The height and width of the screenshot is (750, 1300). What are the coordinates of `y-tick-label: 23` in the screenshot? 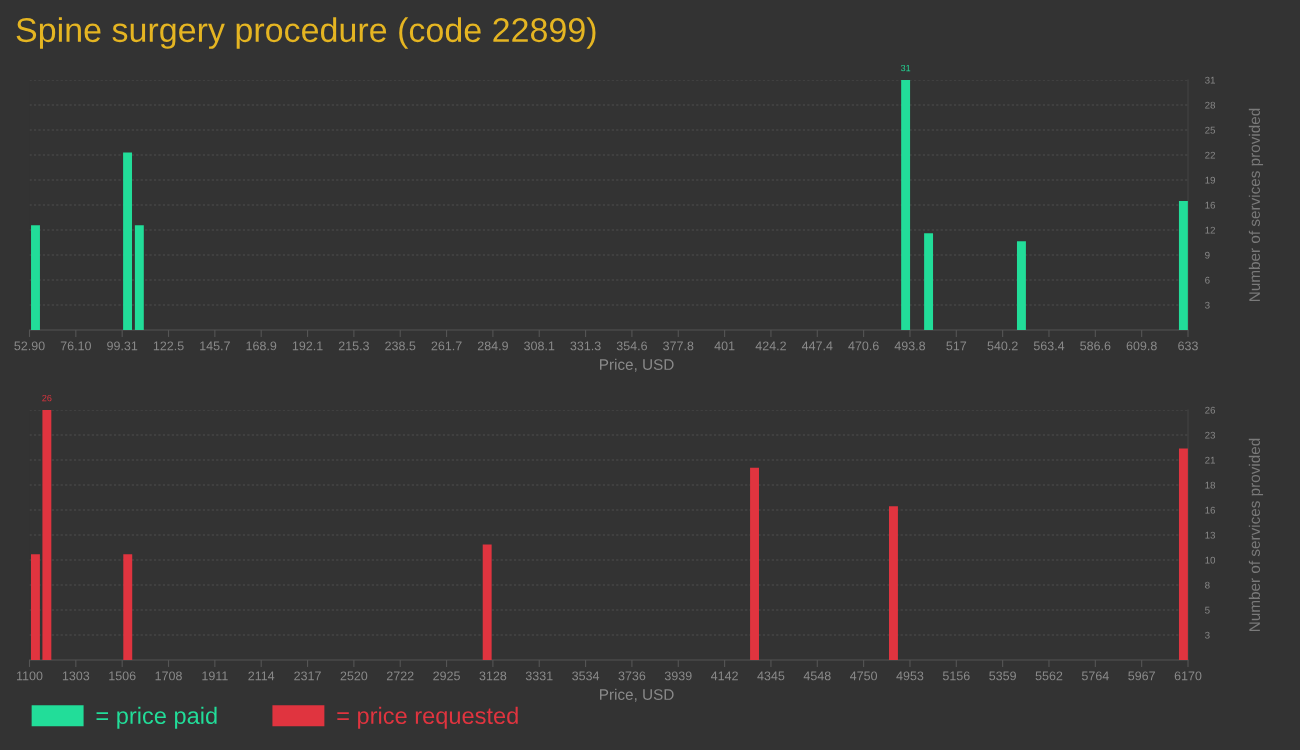 It's located at (1210, 435).